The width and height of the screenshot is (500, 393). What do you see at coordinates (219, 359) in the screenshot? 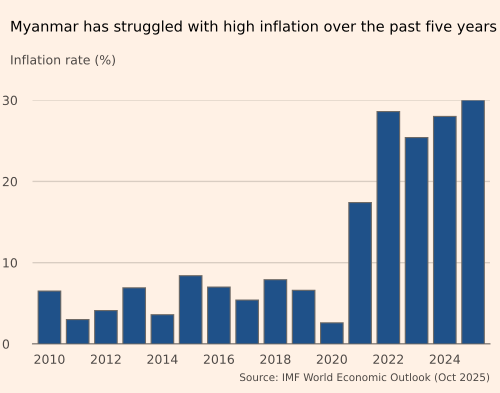
I see `x-tick-label: 2016` at bounding box center [219, 359].